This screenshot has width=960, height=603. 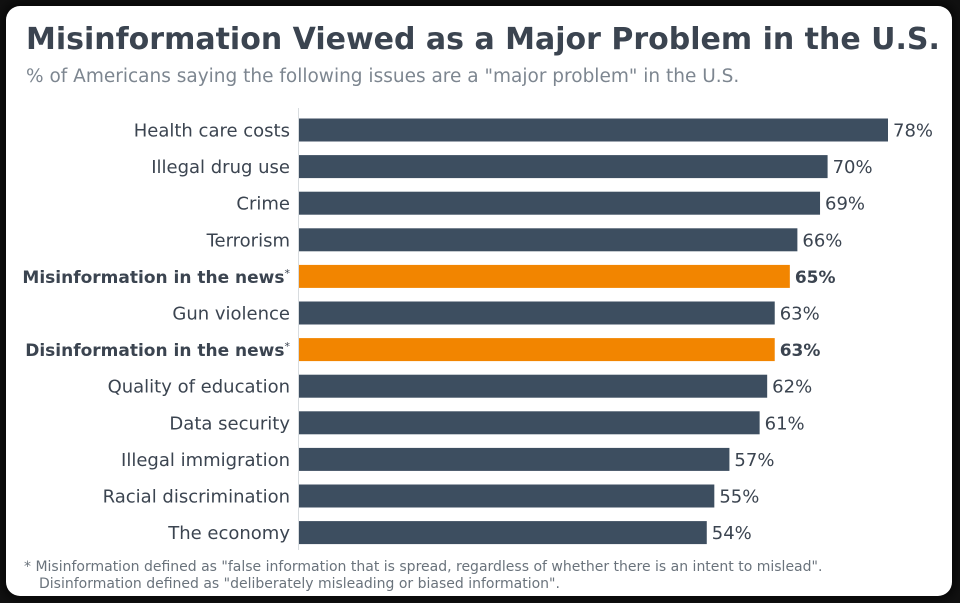 What do you see at coordinates (815, 278) in the screenshot?
I see `value-label: 65%` at bounding box center [815, 278].